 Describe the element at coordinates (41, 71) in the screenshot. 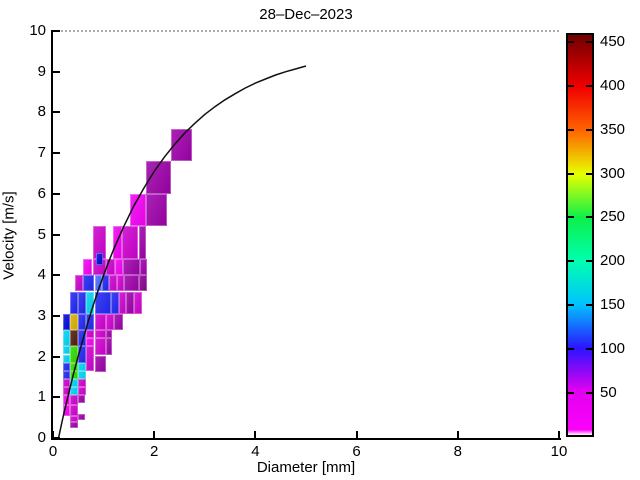

I see `y-tick-label: 9` at that location.